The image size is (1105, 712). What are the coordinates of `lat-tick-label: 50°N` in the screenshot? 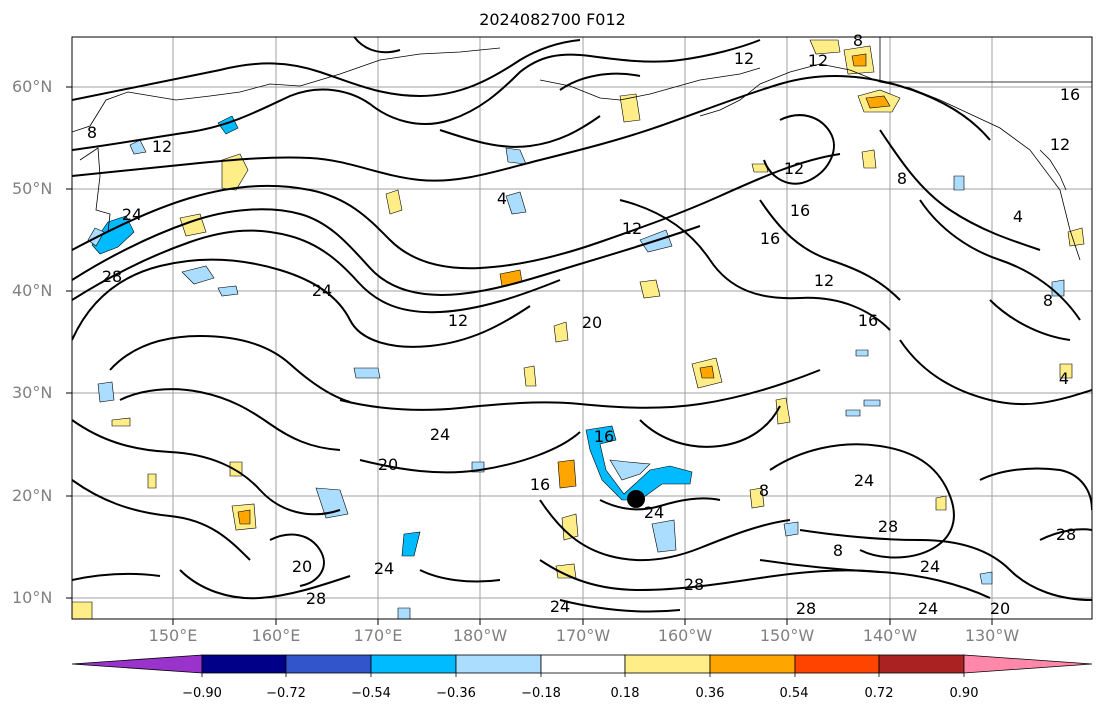 It's located at (32, 188).